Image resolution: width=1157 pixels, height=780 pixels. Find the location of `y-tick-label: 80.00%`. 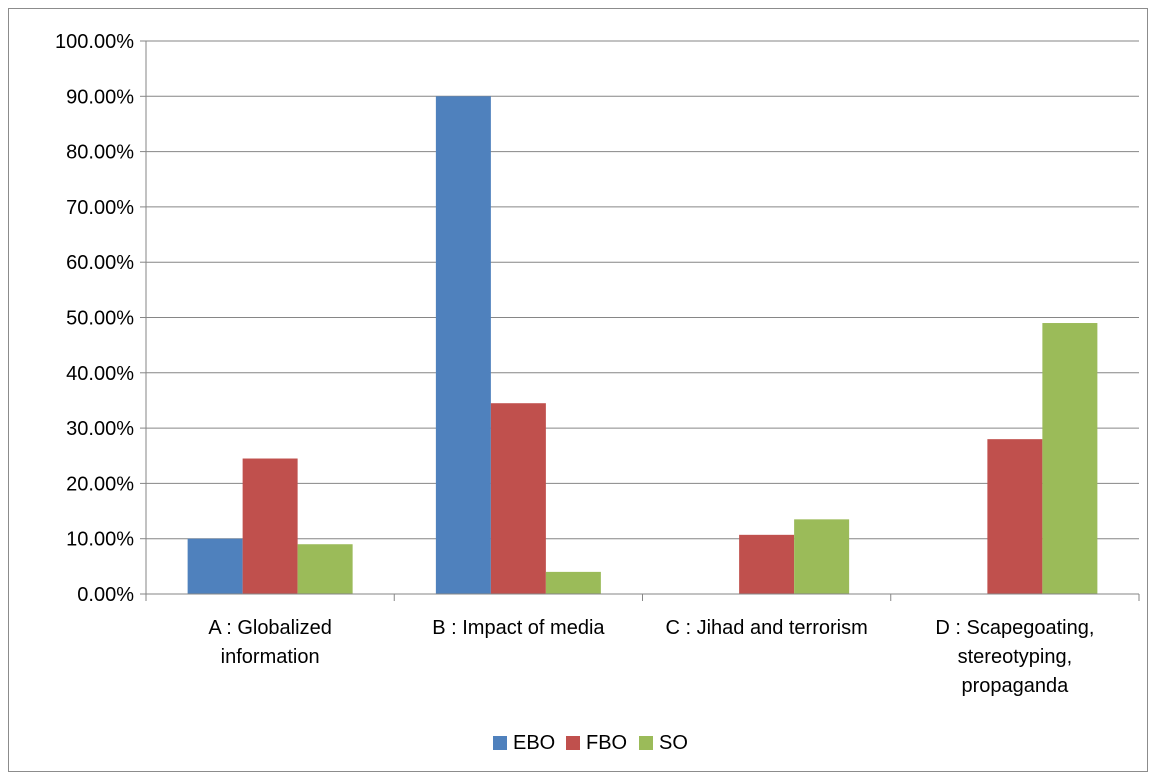

y-tick-label: 80.00% is located at coordinates (100, 153).